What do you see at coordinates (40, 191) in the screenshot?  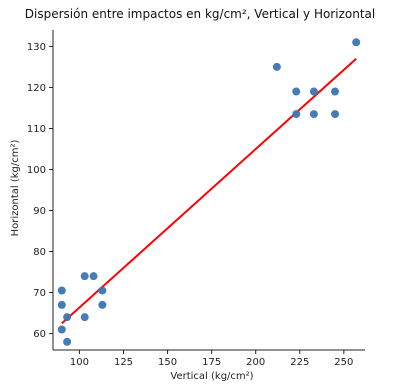 I see `y-ticks: 60 70 80 90 100 110 120 130` at bounding box center [40, 191].